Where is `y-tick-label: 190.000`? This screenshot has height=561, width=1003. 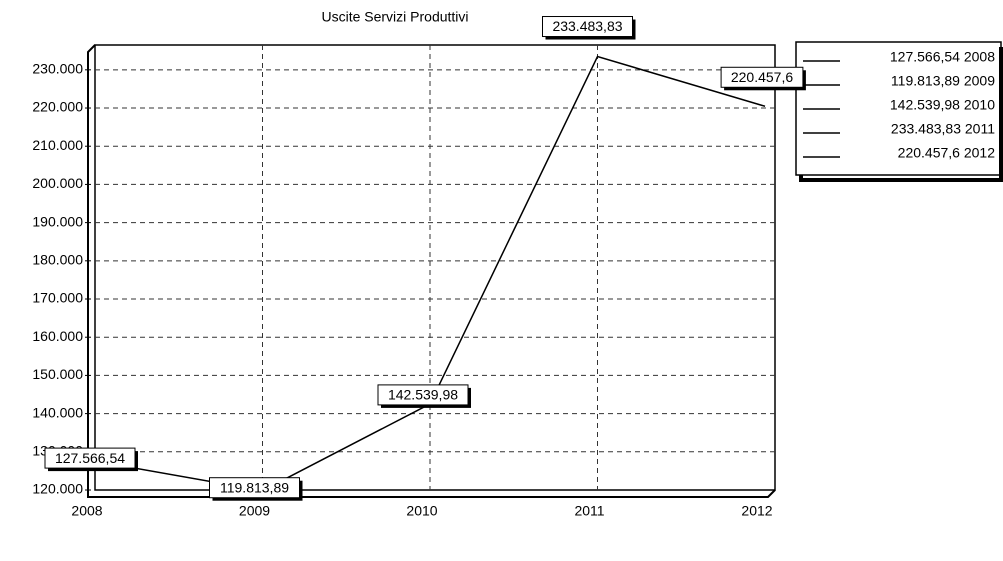
y-tick-label: 190.000 is located at coordinates (57, 221).